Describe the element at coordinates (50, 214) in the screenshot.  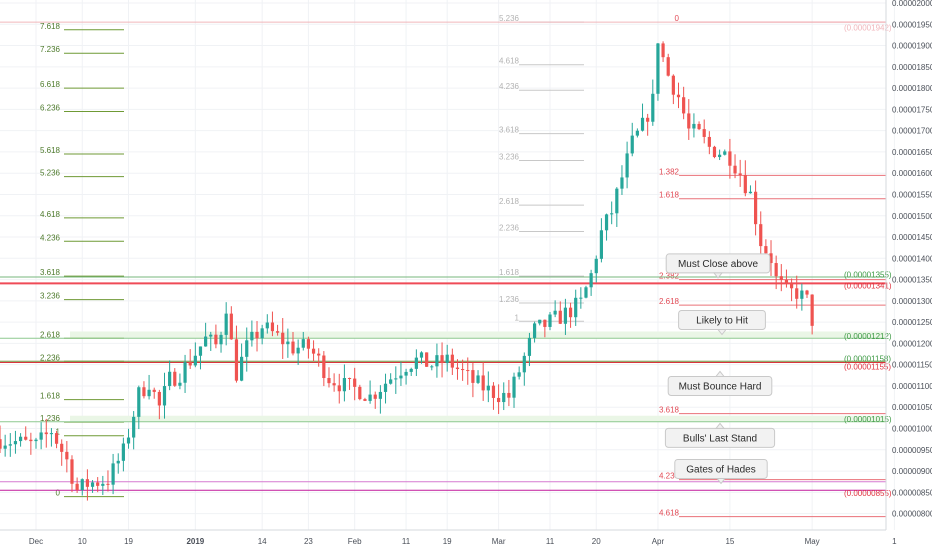
I see `fib-left-label: 4.618` at that location.